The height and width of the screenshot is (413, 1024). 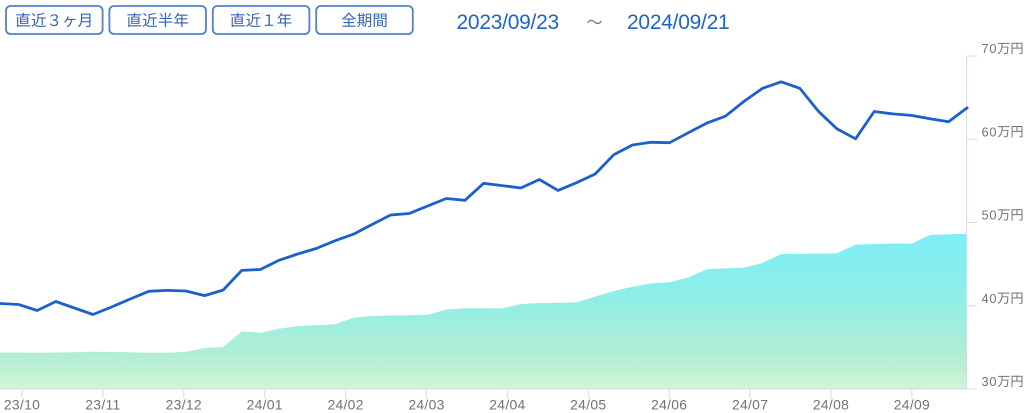 I want to click on svg-text: 24/08, so click(x=831, y=405).